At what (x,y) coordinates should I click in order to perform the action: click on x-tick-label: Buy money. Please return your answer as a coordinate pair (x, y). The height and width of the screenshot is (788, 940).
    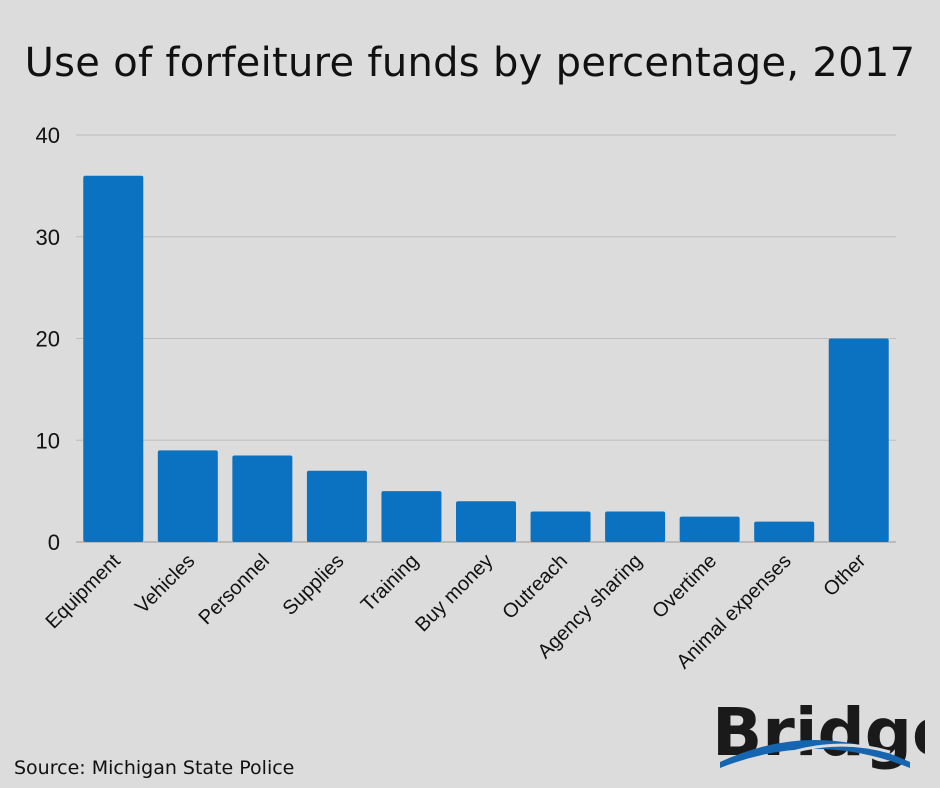
    Looking at the image, I should click on (454, 593).